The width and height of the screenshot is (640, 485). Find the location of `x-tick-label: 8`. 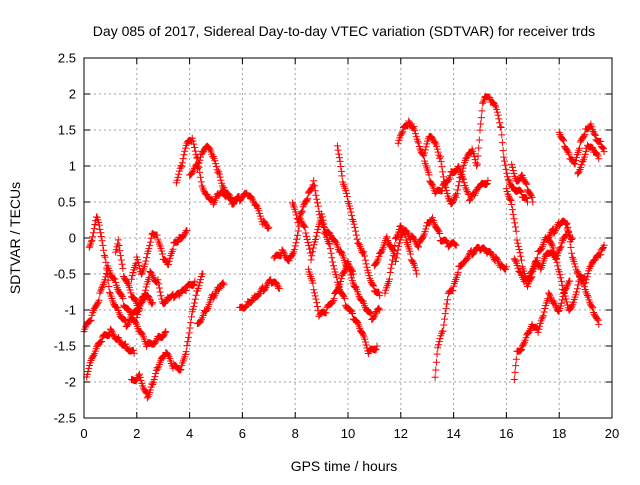

x-tick-label: 8 is located at coordinates (295, 433).